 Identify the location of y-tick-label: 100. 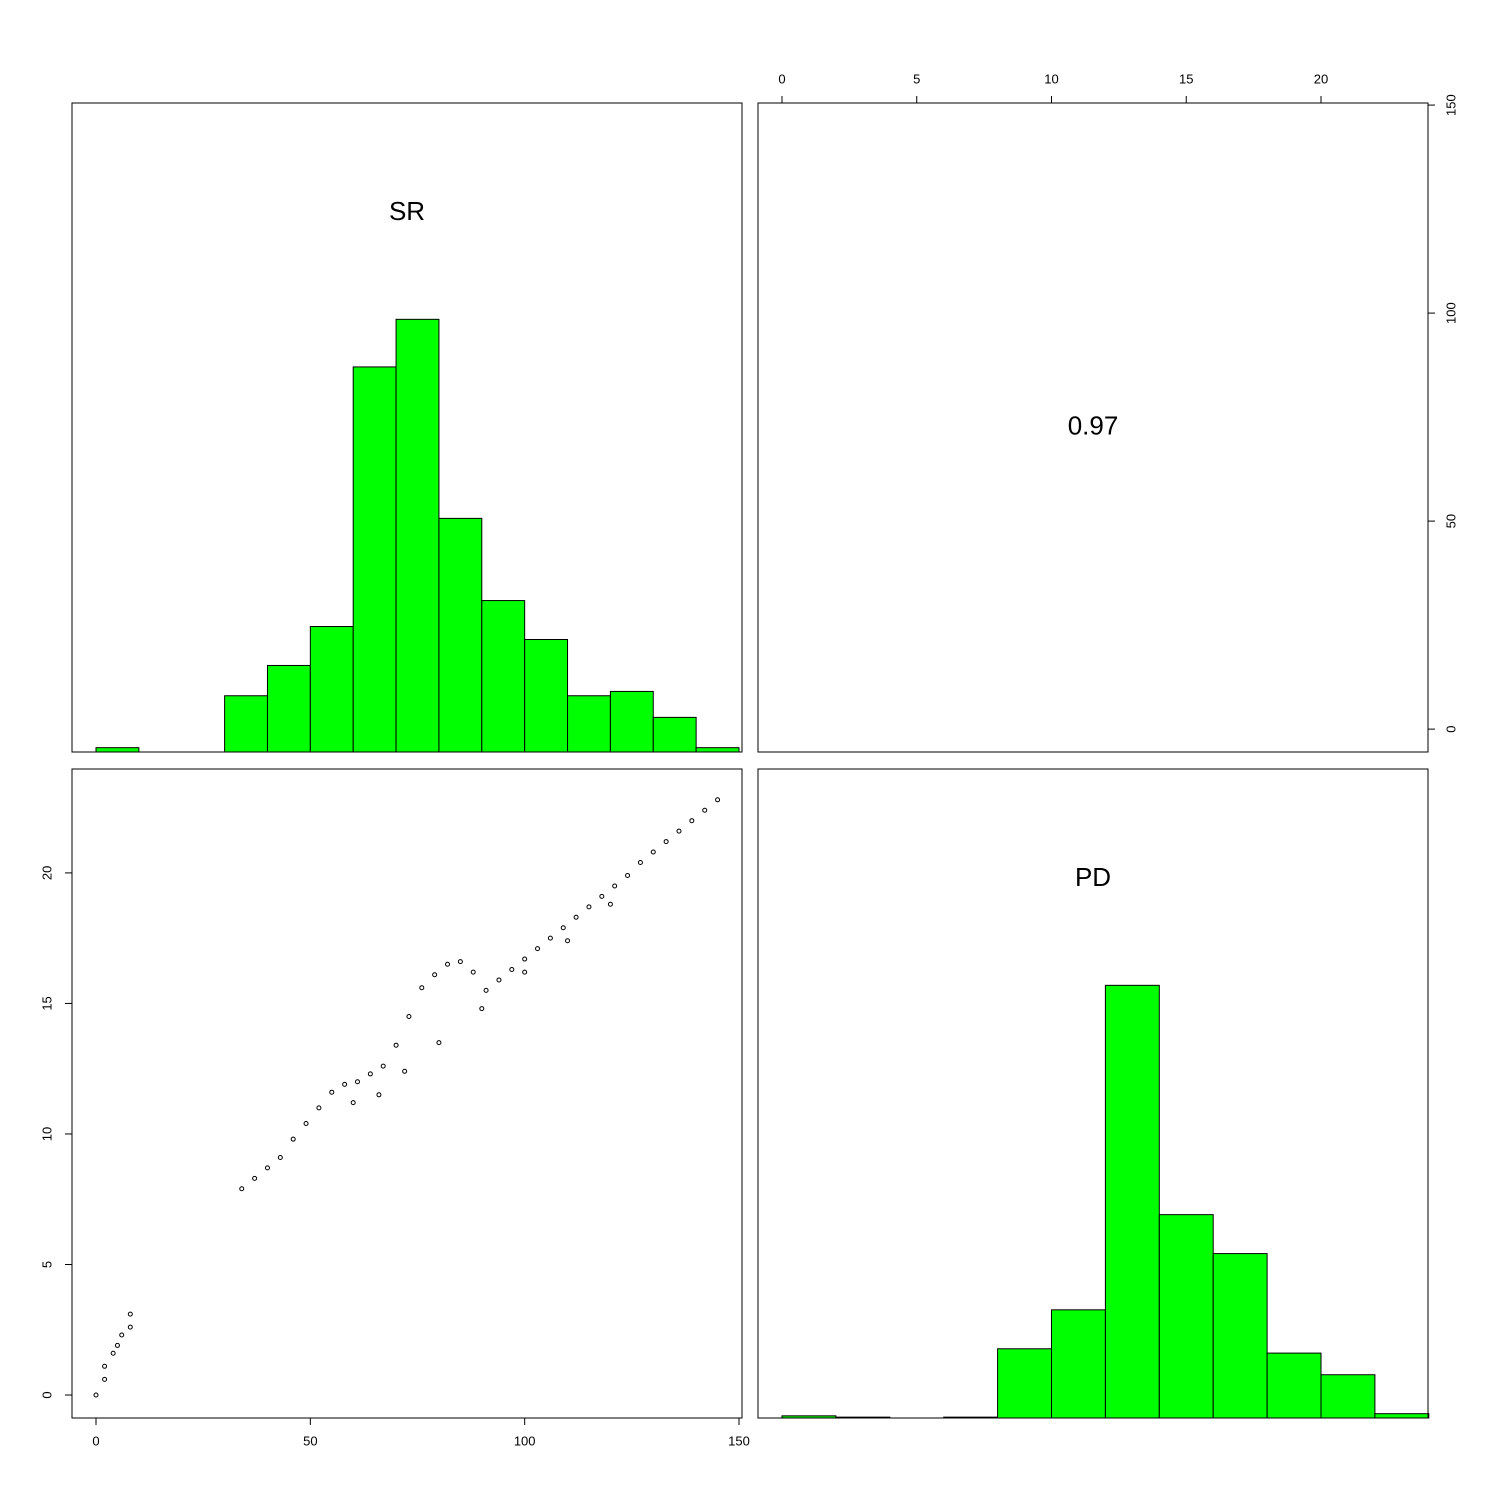
(1450, 313).